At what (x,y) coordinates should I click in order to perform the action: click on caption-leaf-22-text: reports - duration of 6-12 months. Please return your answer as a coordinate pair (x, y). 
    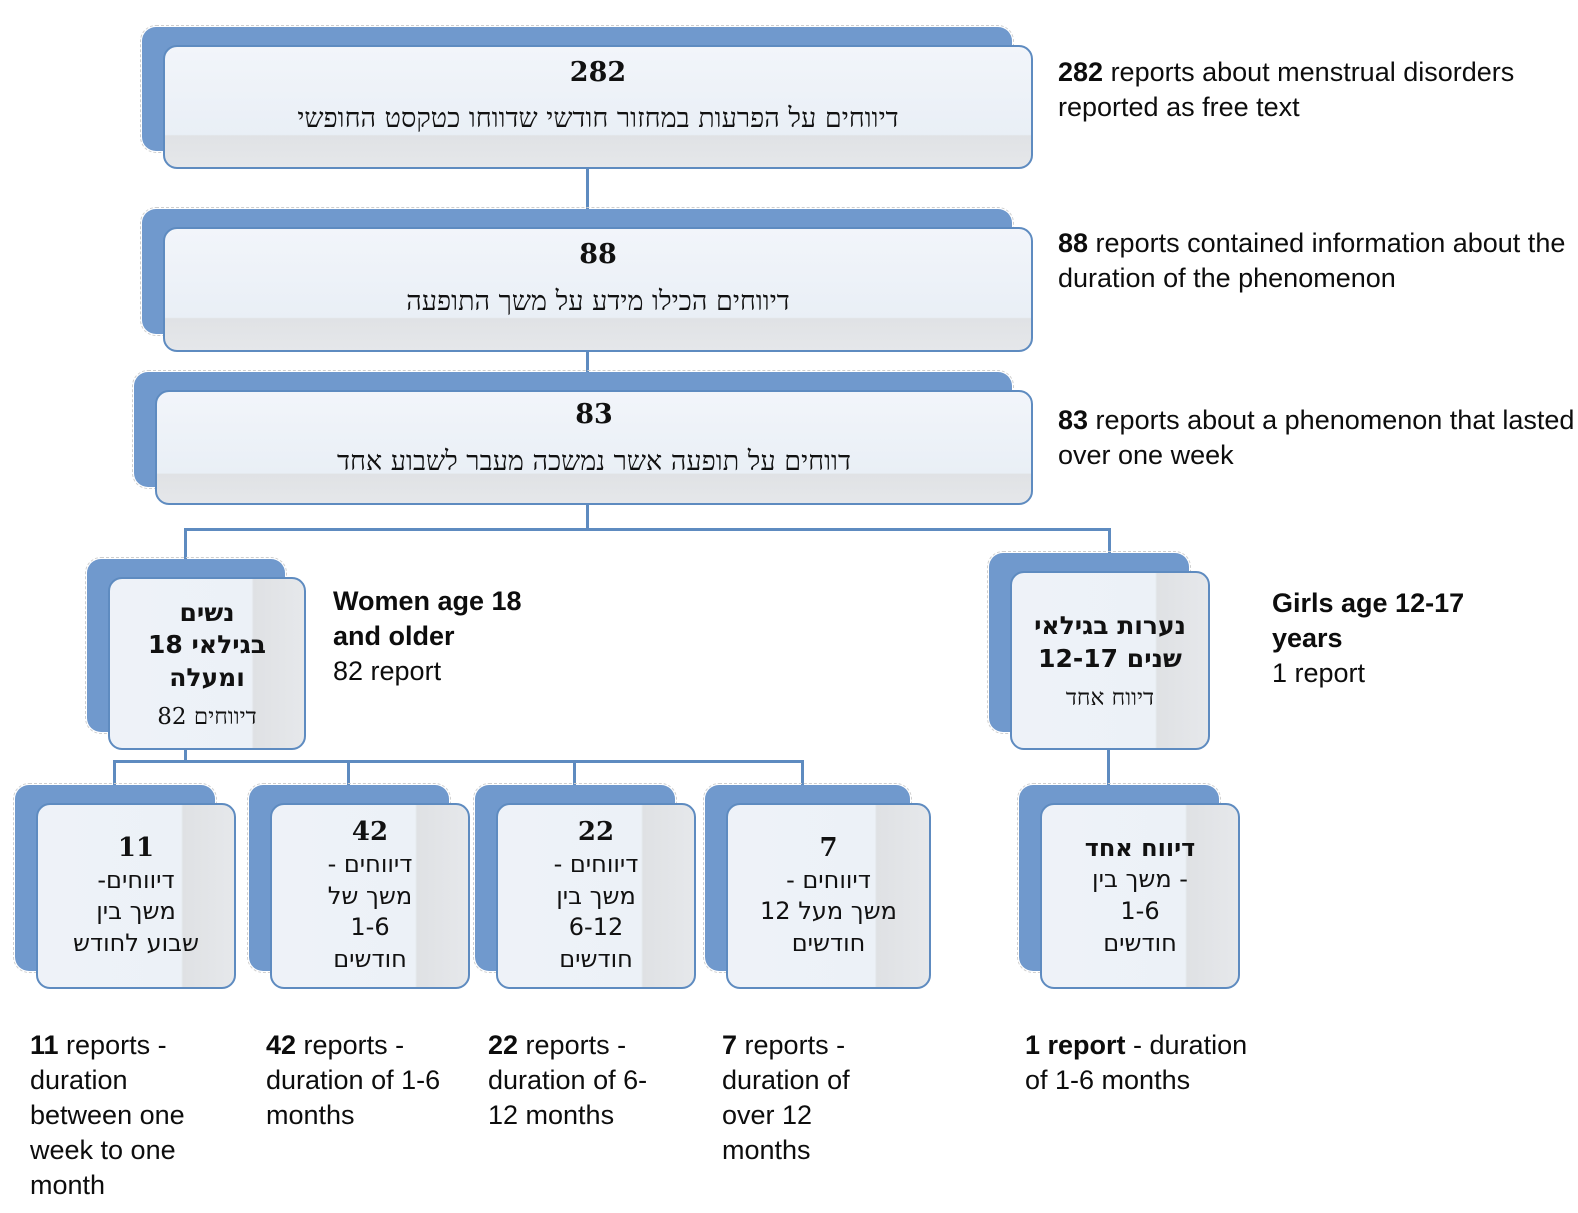
    Looking at the image, I should click on (568, 1080).